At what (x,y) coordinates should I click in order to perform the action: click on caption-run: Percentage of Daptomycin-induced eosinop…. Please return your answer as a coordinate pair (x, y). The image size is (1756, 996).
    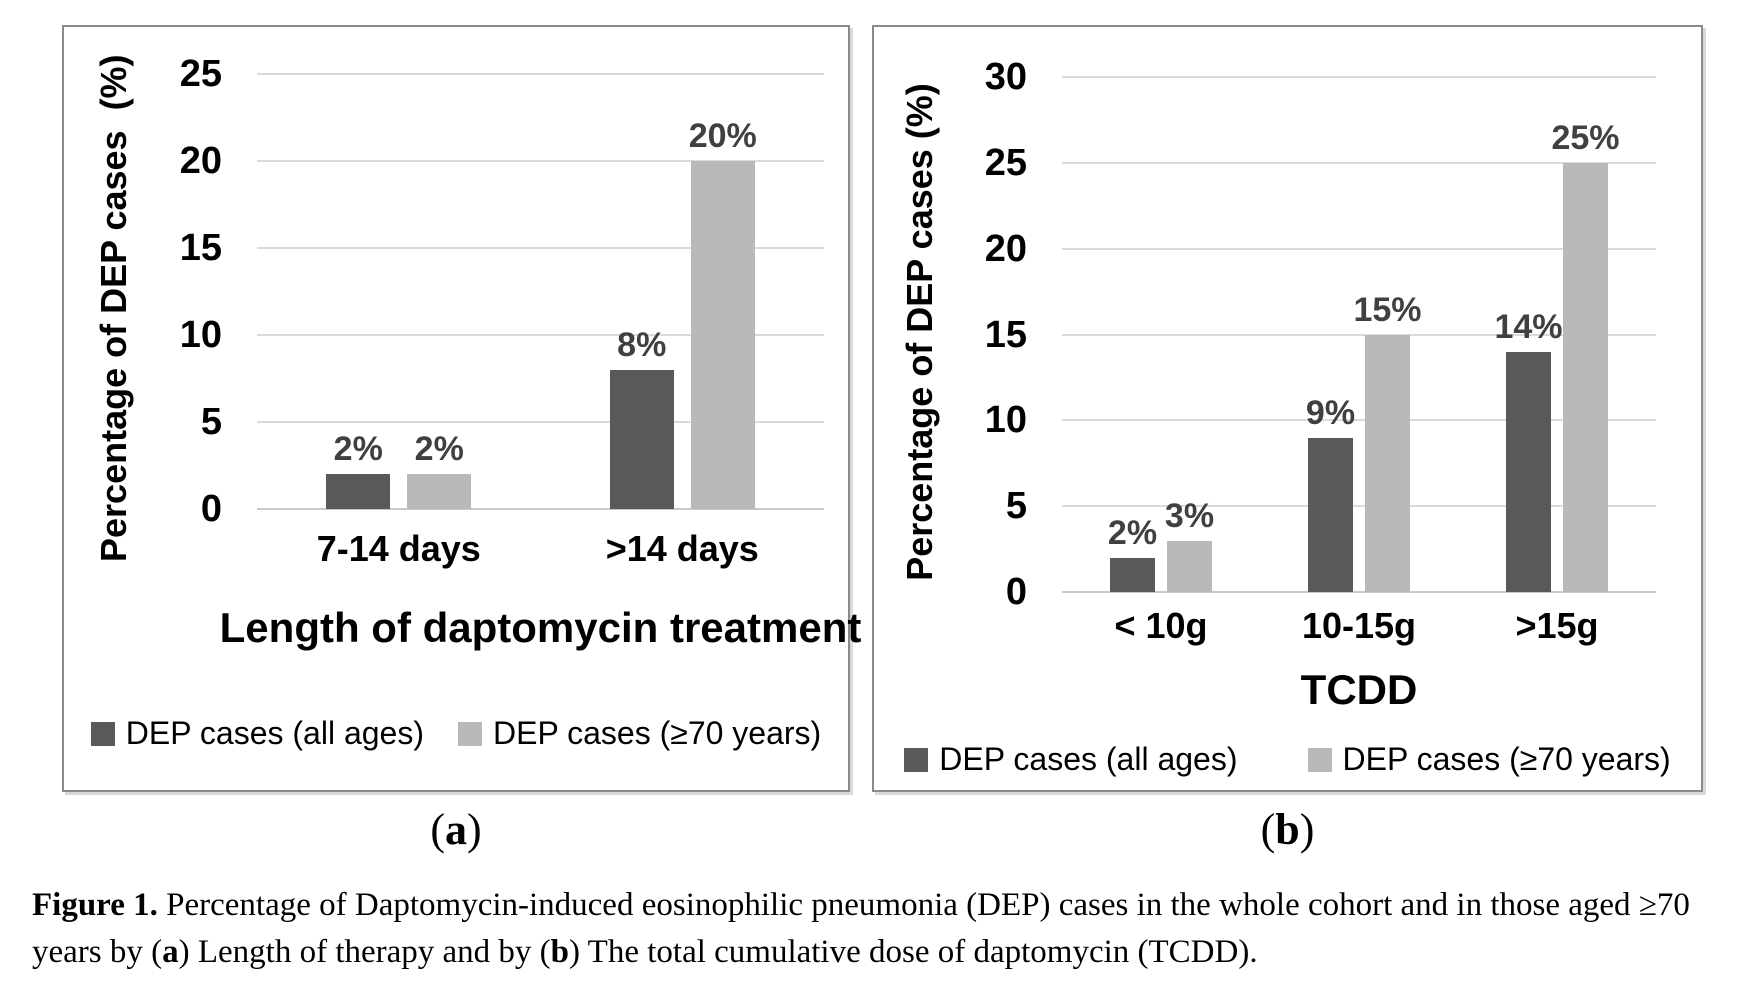
    Looking at the image, I should click on (861, 928).